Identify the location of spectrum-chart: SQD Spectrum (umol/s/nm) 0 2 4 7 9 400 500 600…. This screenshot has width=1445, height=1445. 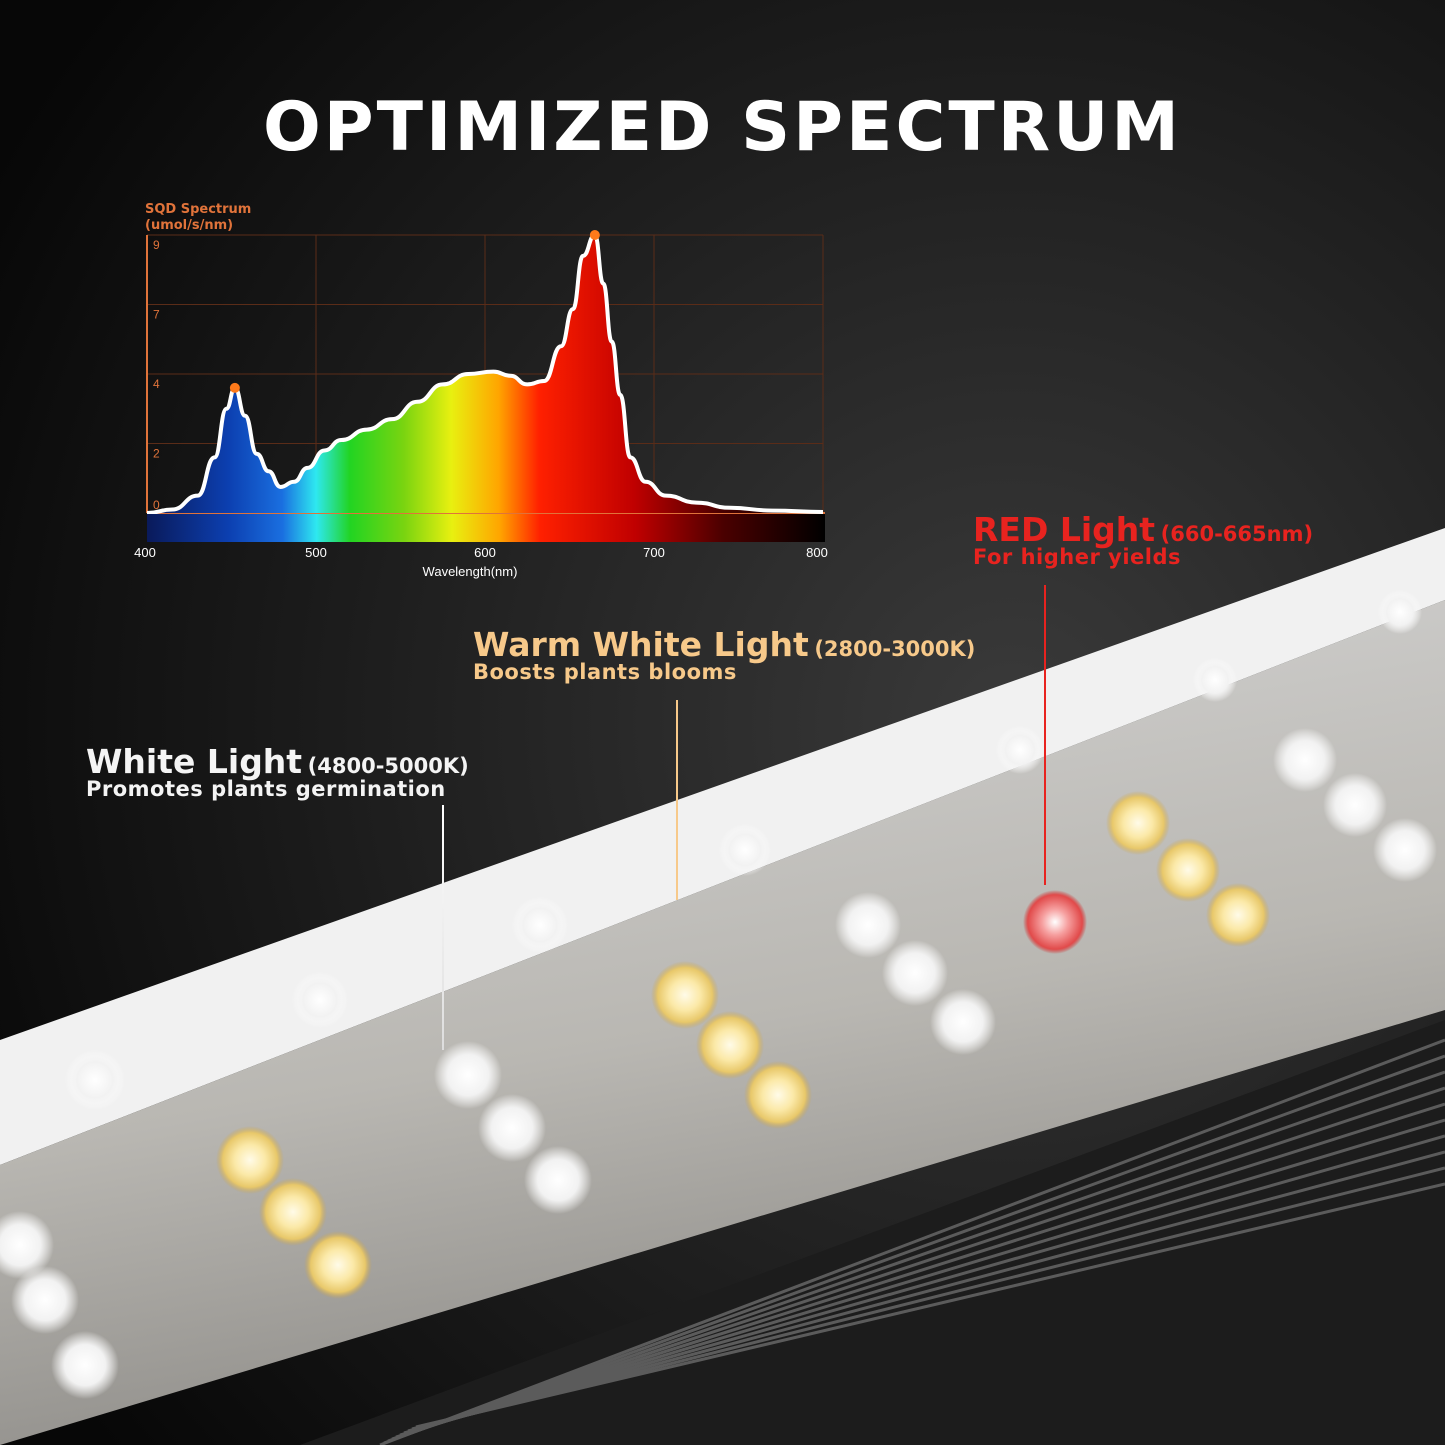
(481, 390).